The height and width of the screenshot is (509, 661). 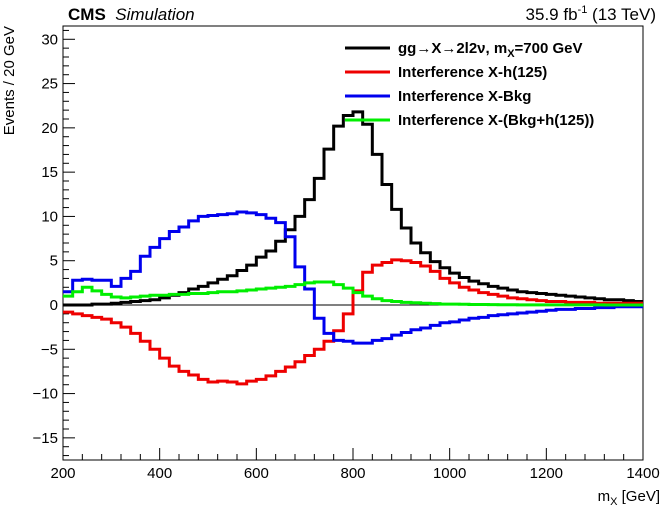 I want to click on legend-entry-xbkg: Interference X-Bkg, so click(x=438, y=96).